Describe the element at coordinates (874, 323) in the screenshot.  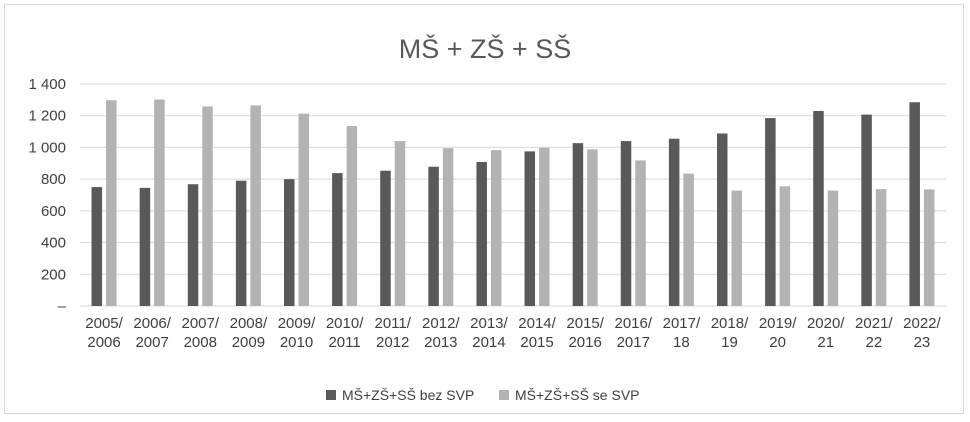
I see `x-tick-label: 2021/` at that location.